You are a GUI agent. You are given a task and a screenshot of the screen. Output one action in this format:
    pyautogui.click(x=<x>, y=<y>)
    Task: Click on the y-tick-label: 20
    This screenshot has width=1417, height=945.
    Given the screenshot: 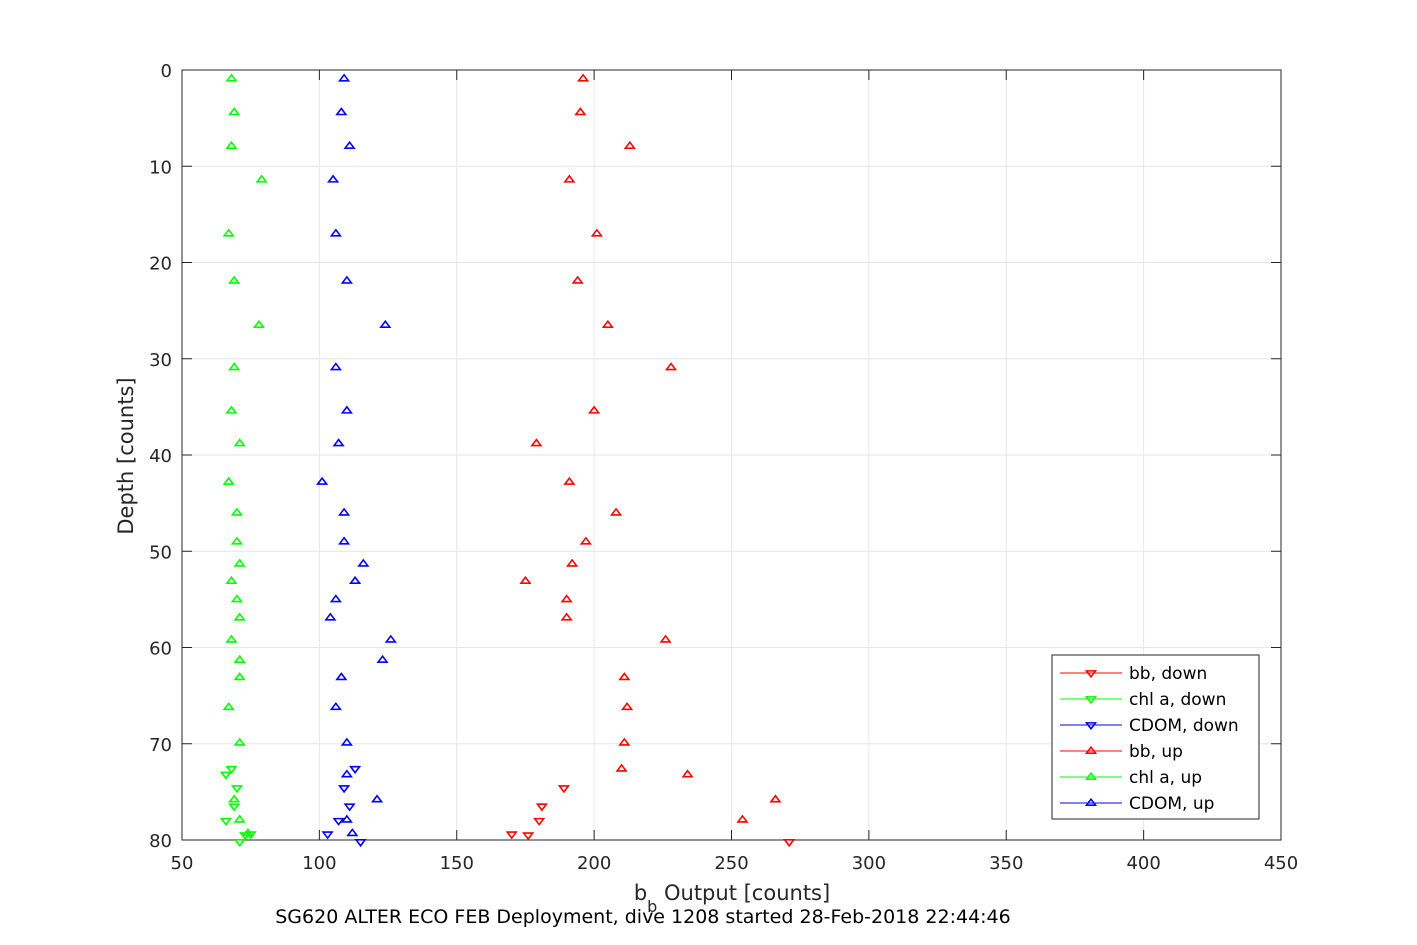 What is the action you would take?
    pyautogui.click(x=160, y=264)
    